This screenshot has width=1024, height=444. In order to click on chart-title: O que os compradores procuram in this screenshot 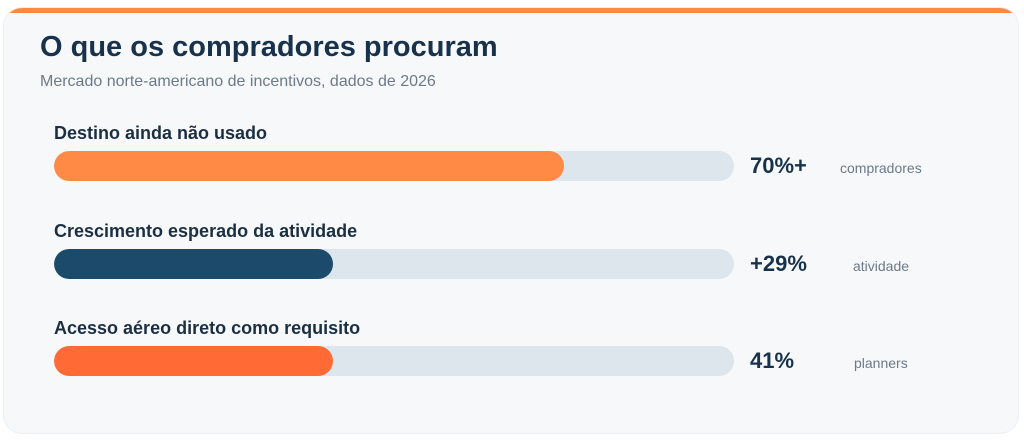, I will do `click(269, 47)`.